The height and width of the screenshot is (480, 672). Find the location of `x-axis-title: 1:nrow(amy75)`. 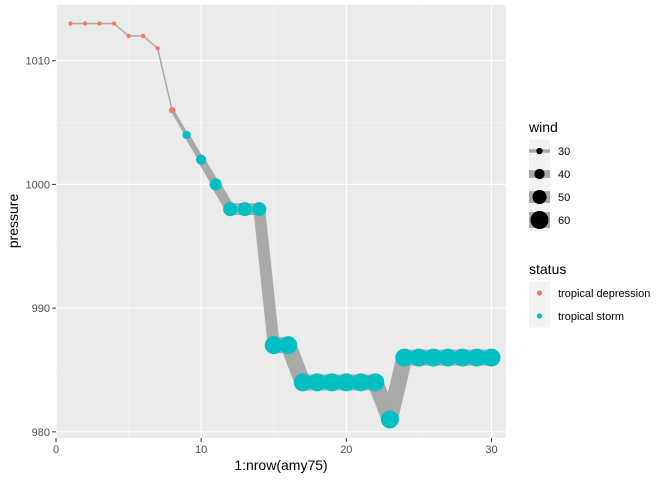

x-axis-title: 1:nrow(amy75) is located at coordinates (280, 465).